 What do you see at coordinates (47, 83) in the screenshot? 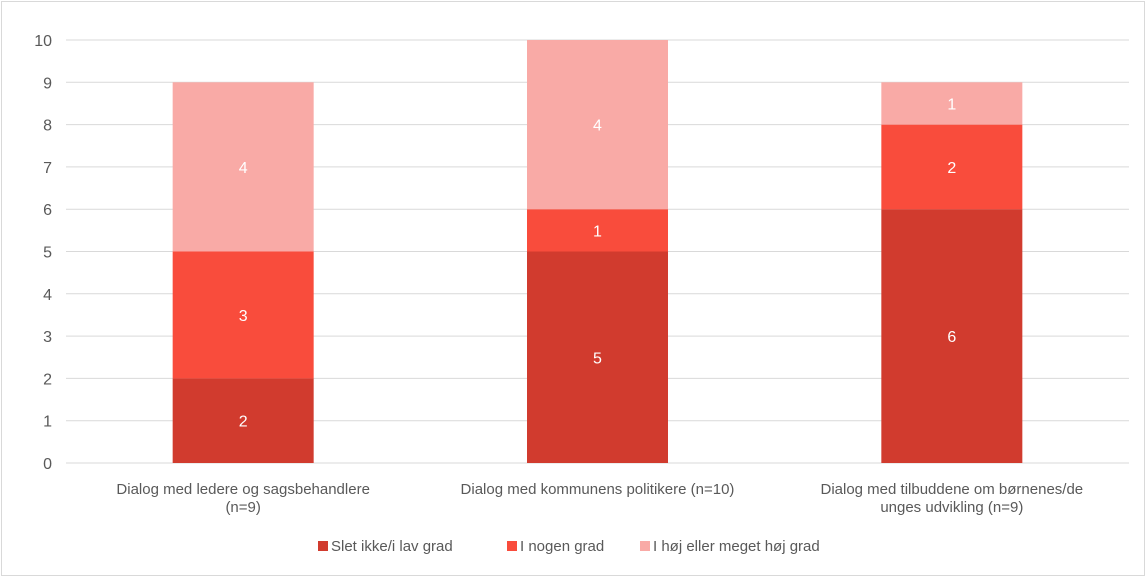
I see `y-tick-label: 9` at bounding box center [47, 83].